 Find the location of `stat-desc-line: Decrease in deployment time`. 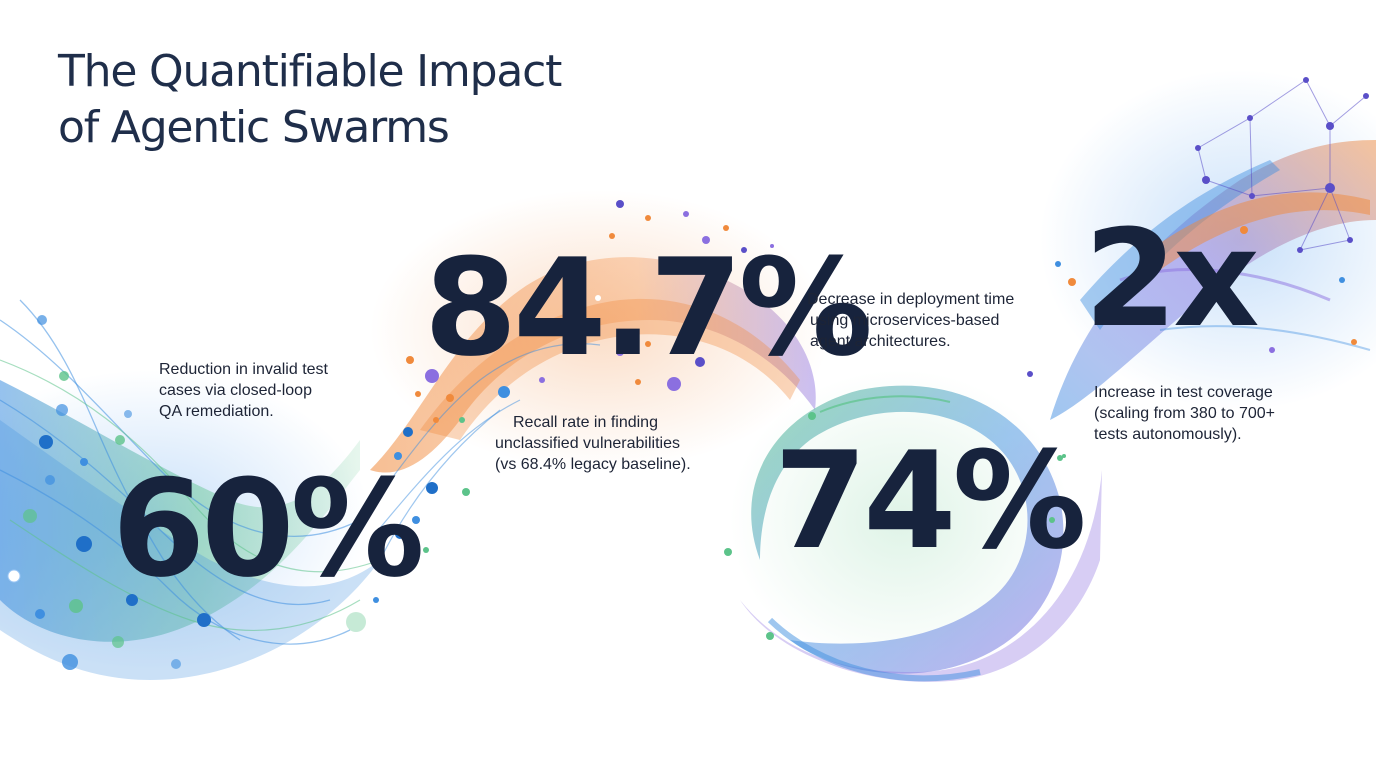

stat-desc-line: Decrease in deployment time is located at coordinates (911, 299).